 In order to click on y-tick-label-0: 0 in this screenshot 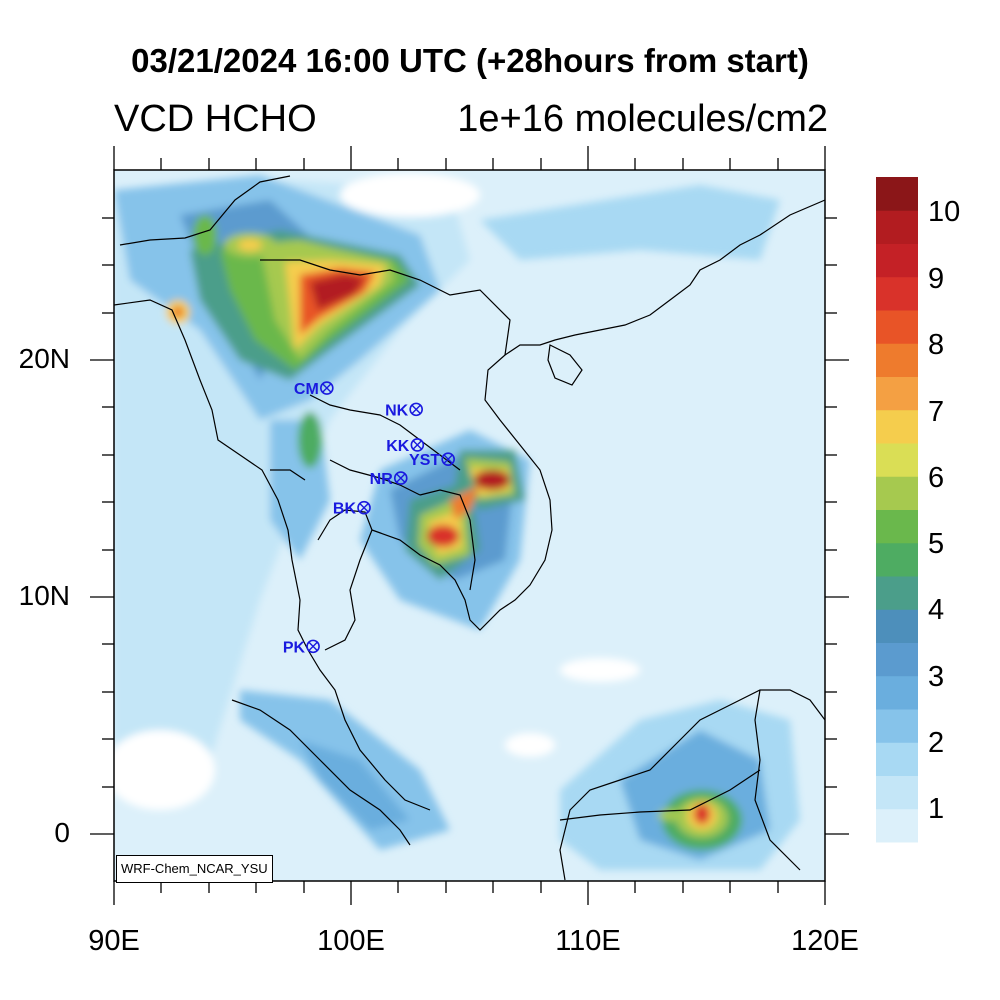, I will do `click(62, 832)`.